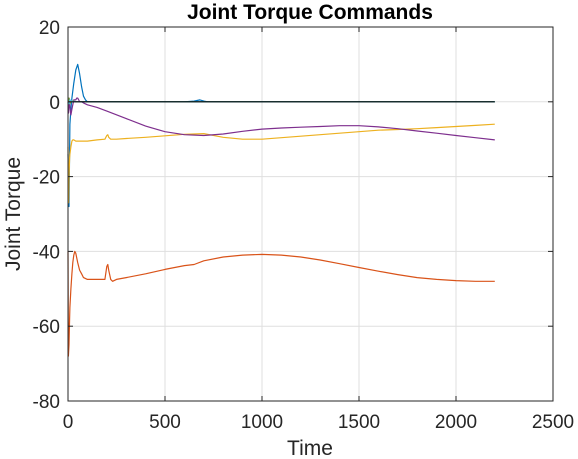 Image resolution: width=578 pixels, height=459 pixels. Describe the element at coordinates (46, 402) in the screenshot. I see `y-tick-label: -80` at that location.